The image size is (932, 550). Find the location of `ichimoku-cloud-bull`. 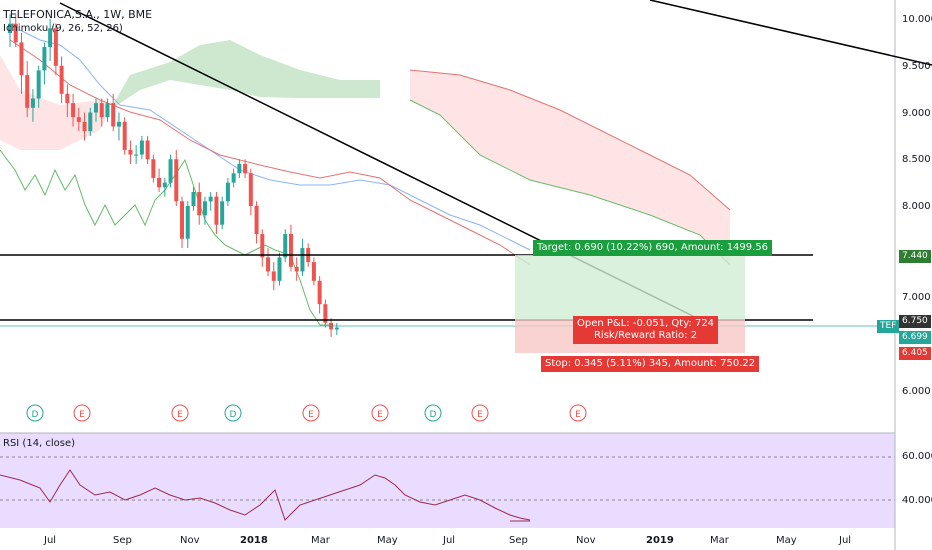

ichimoku-cloud-bull is located at coordinates (245, 75).